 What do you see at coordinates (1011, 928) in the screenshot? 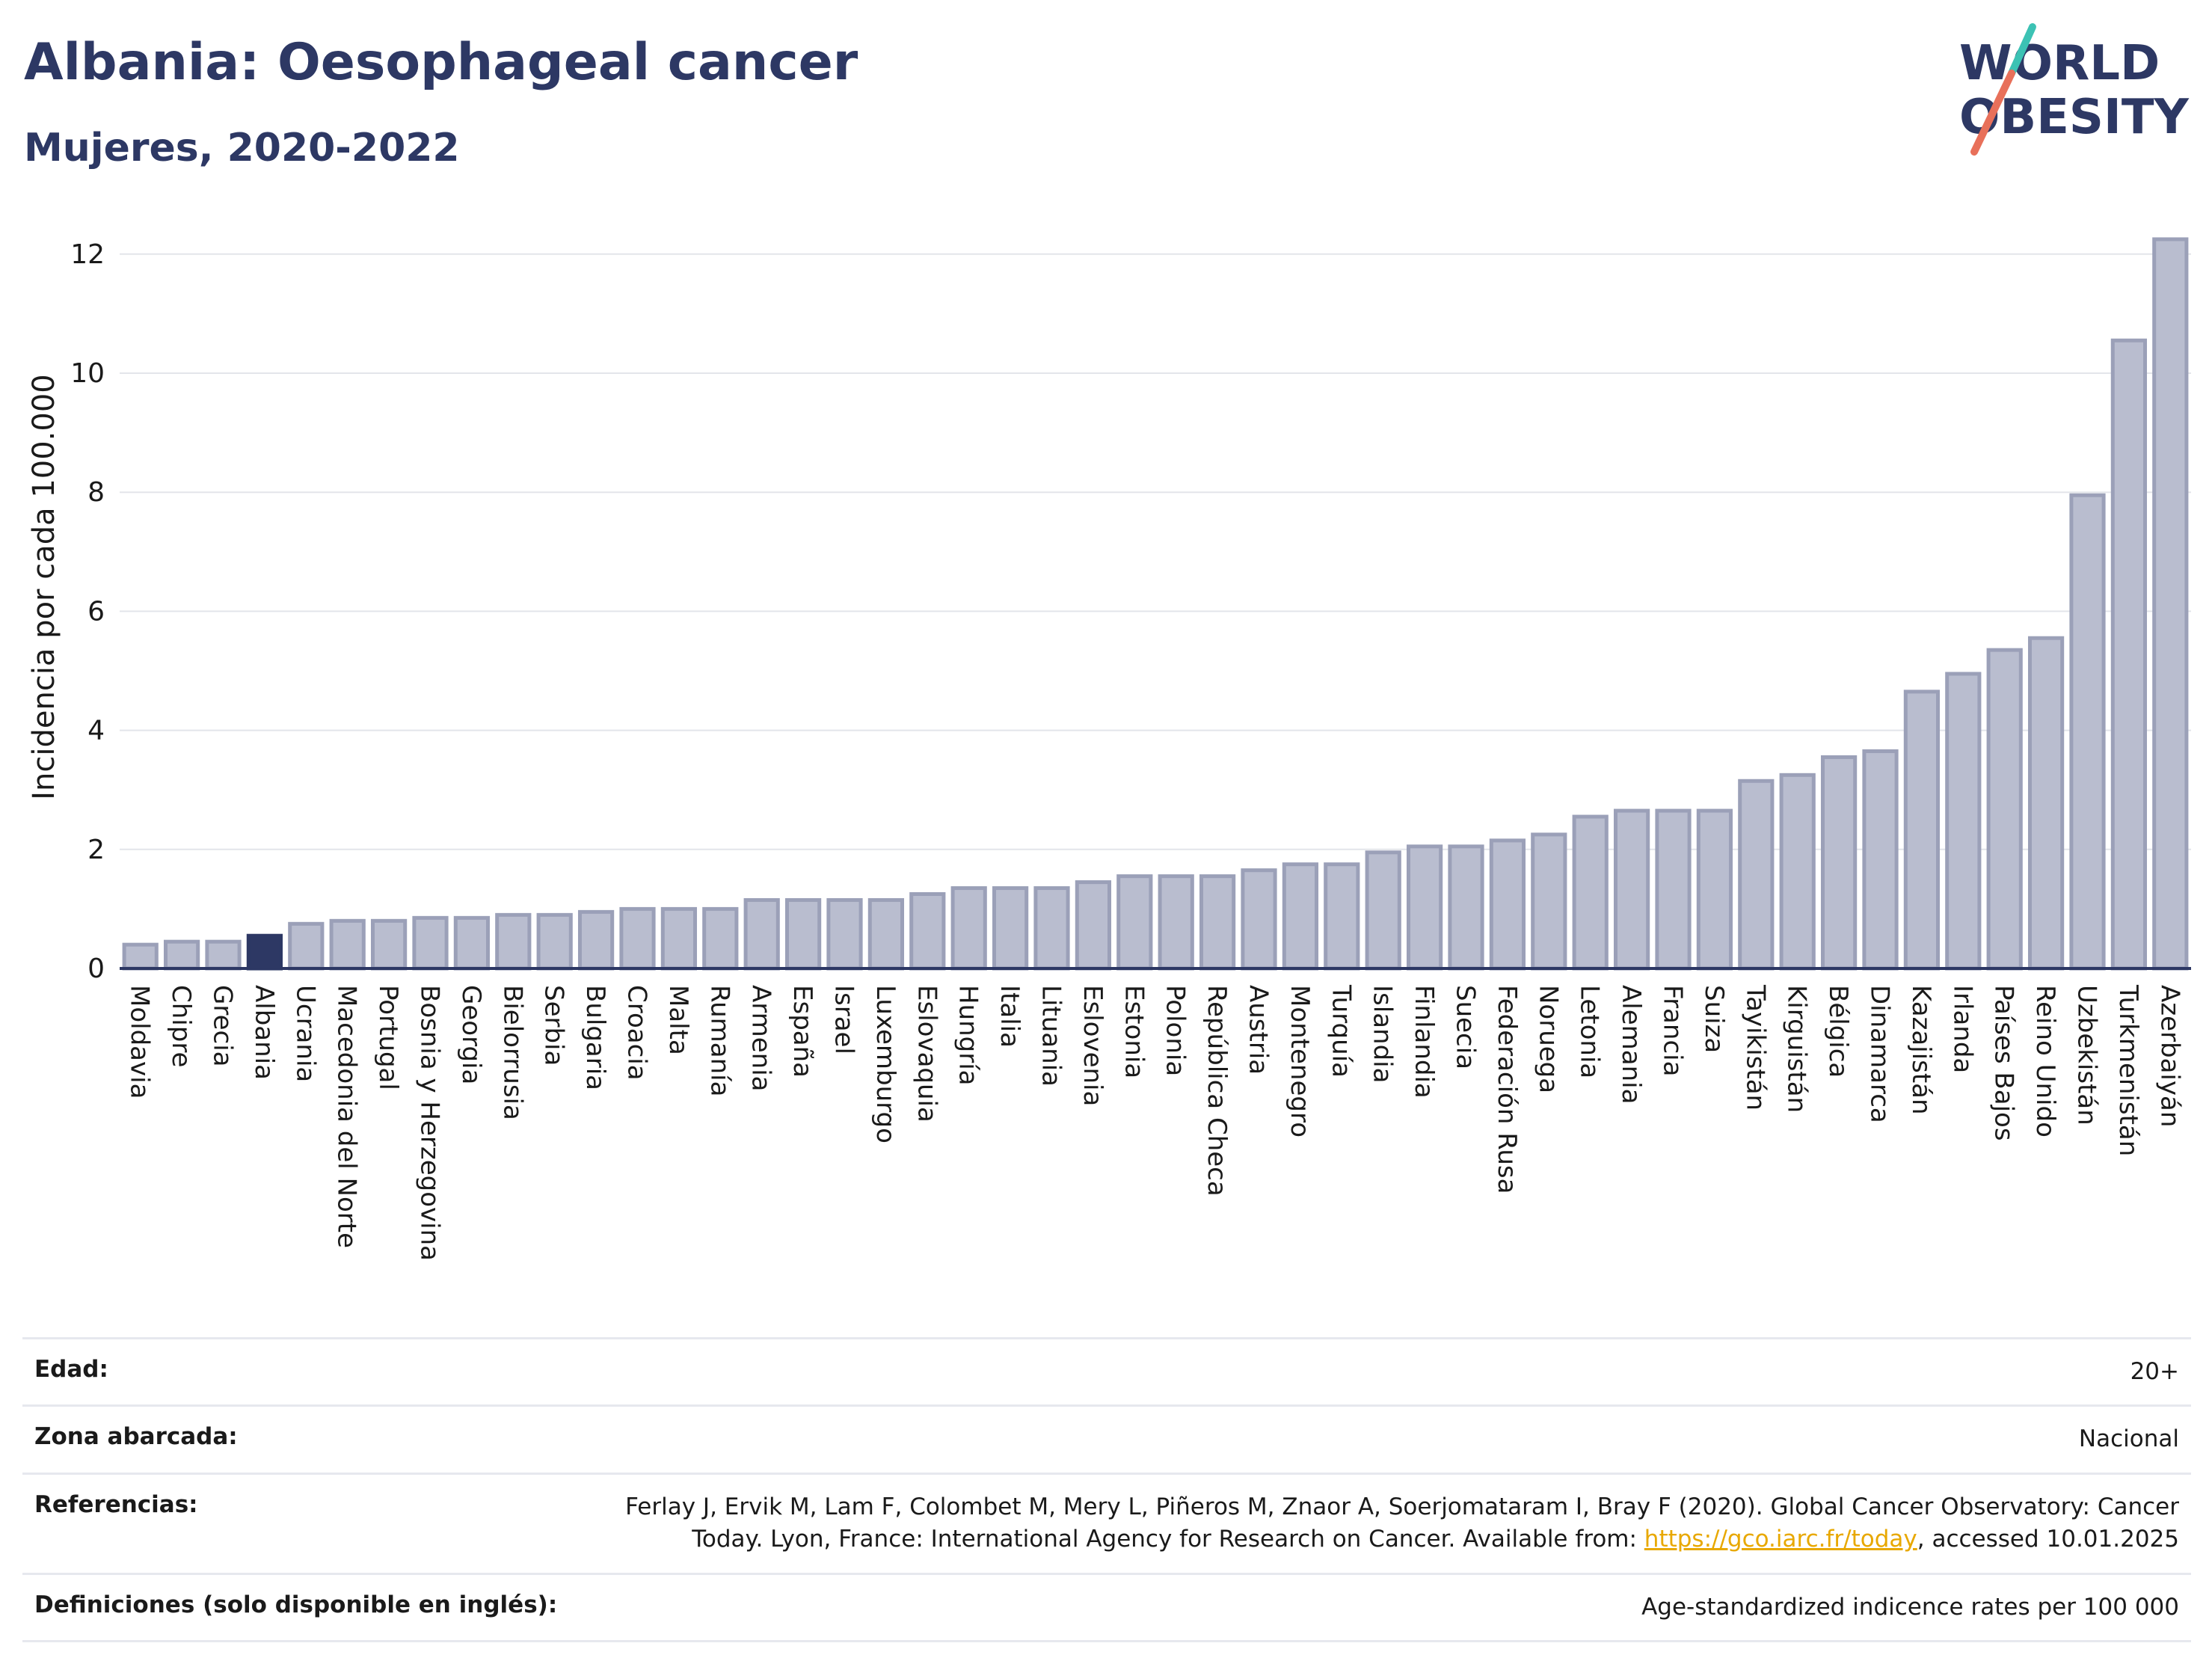
I see `bar-italia` at bounding box center [1011, 928].